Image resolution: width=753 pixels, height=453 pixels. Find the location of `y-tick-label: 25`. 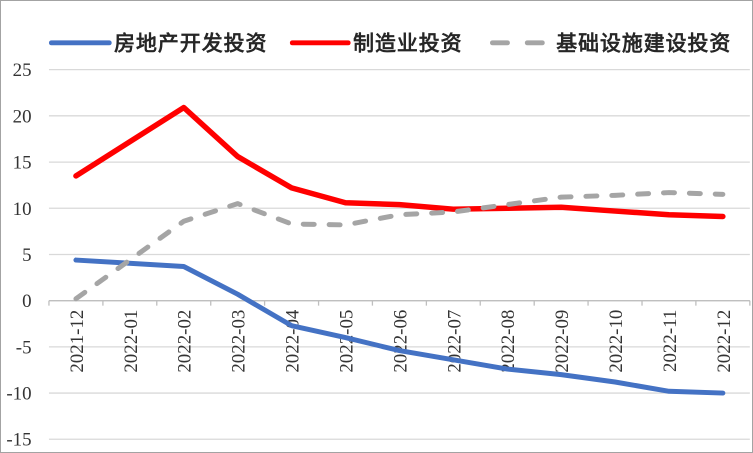

y-tick-label: 25 is located at coordinates (22, 70).